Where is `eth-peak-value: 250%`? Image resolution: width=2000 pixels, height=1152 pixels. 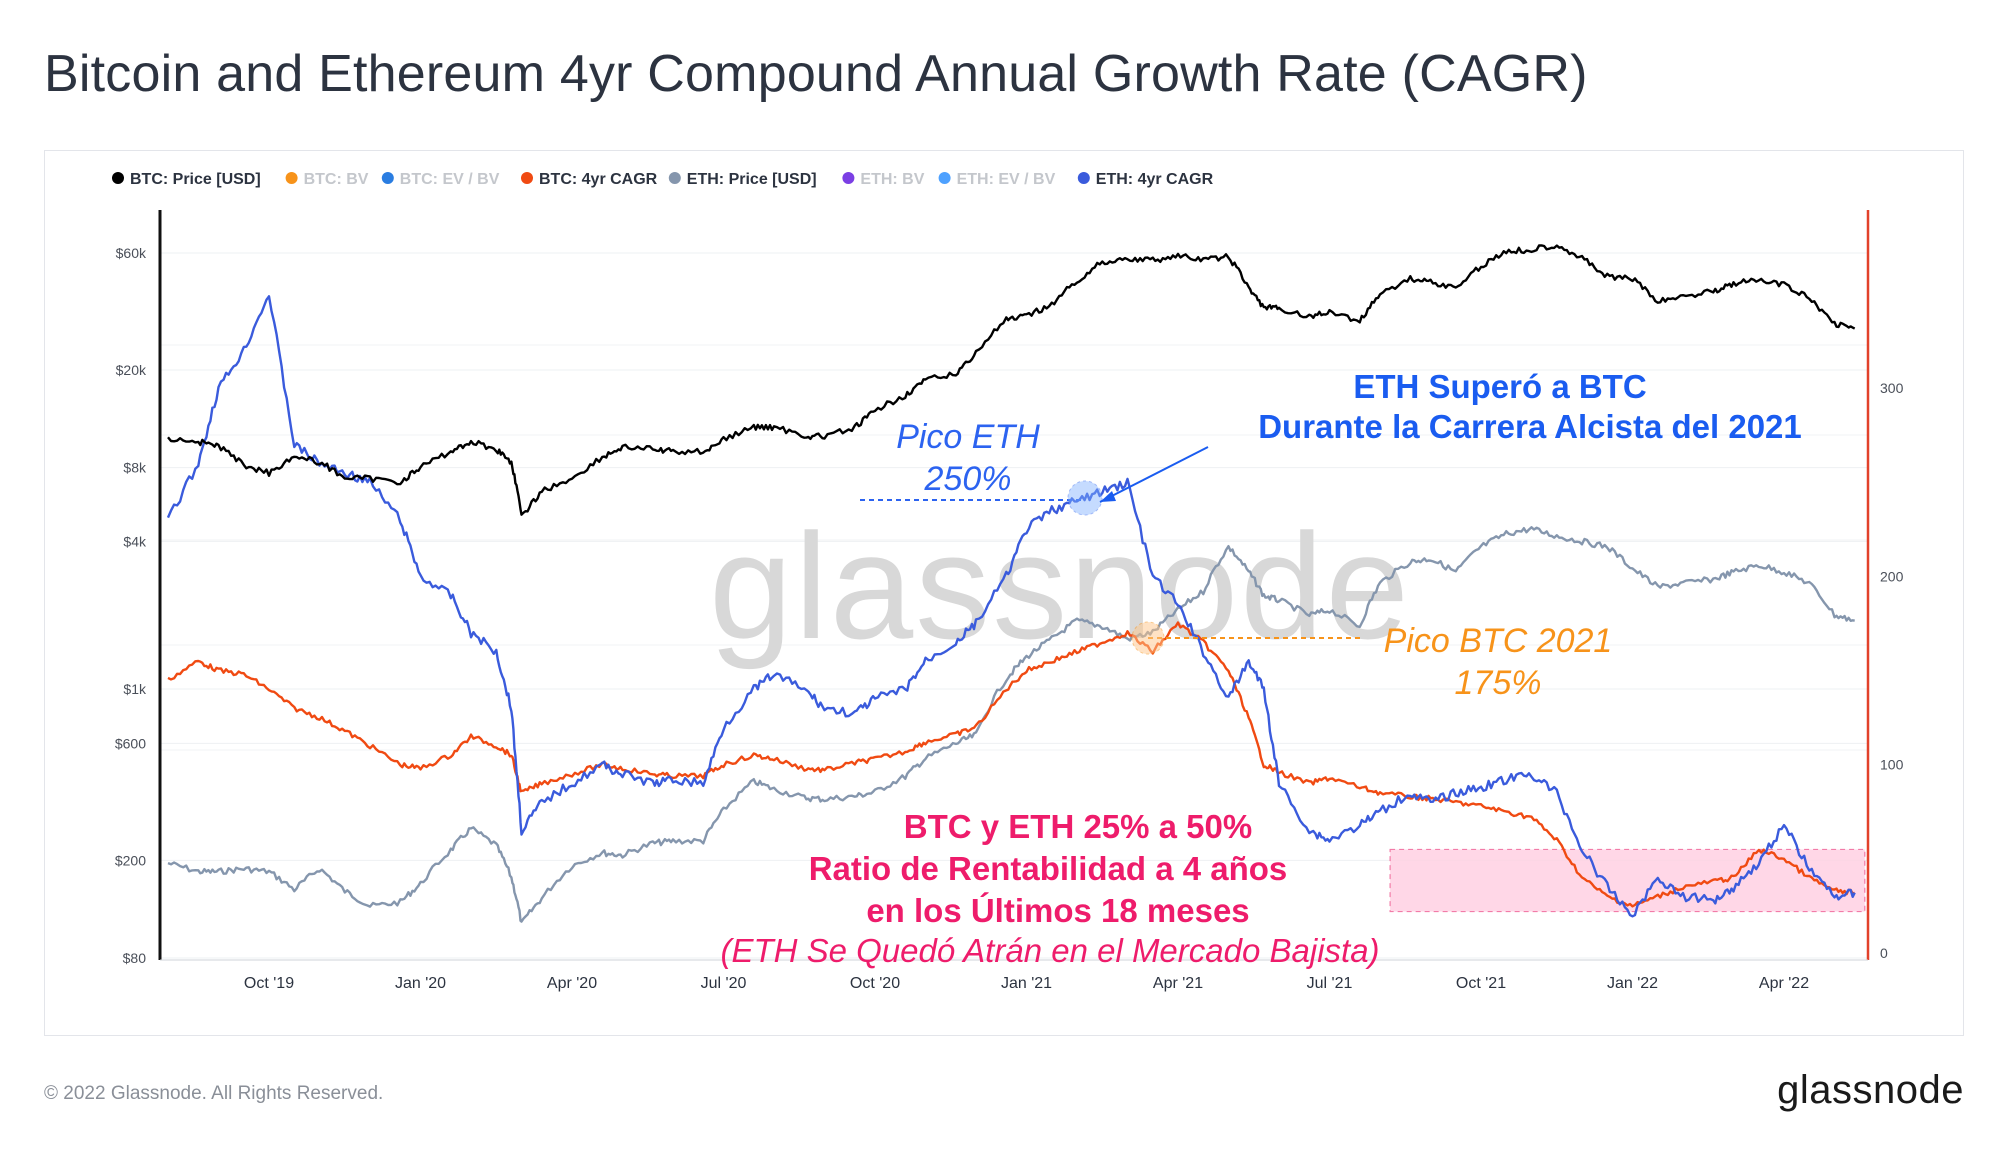 eth-peak-value: 250% is located at coordinates (968, 479).